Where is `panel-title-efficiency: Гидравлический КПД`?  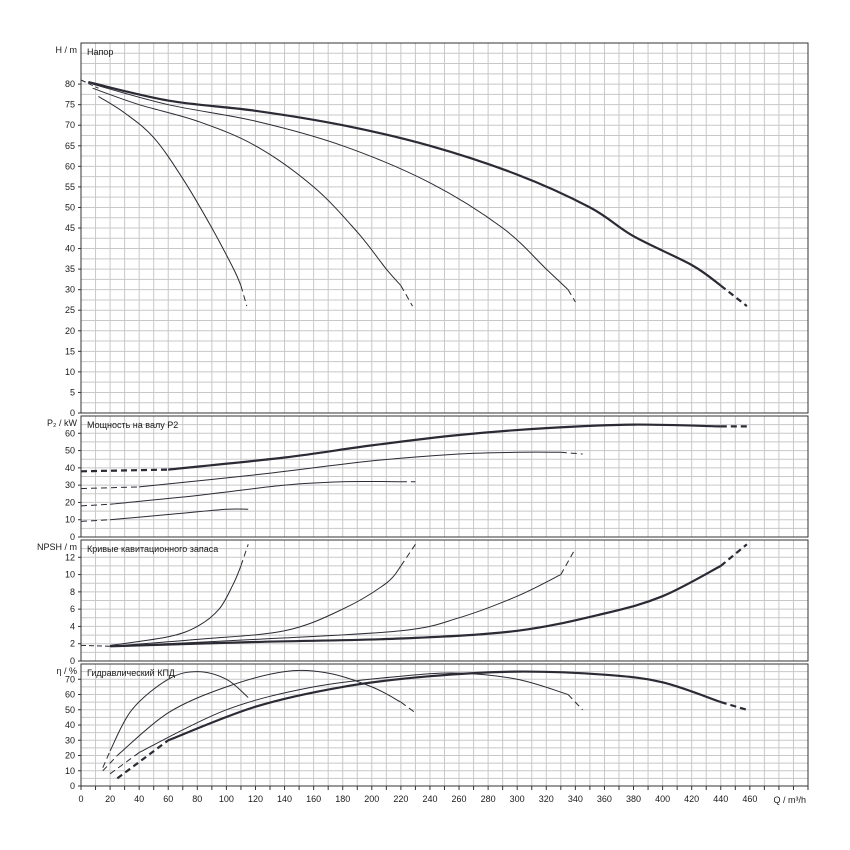
panel-title-efficiency: Гидравлический КПД is located at coordinates (131, 673).